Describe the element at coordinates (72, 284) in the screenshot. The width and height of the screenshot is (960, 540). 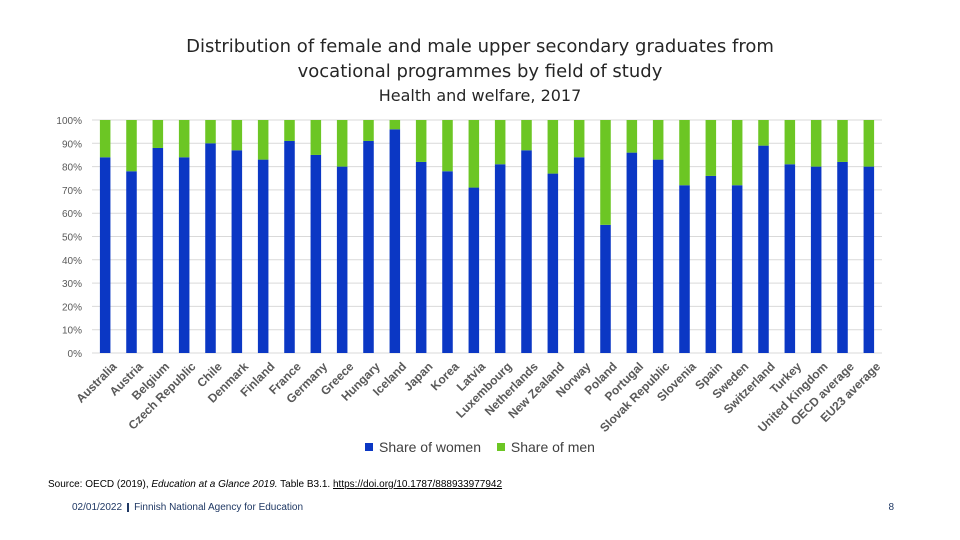
I see `y-tick-label: 30%` at that location.